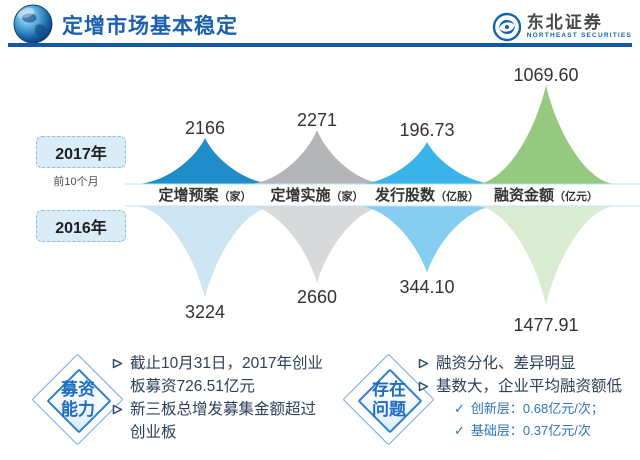 This screenshot has width=640, height=460. Describe the element at coordinates (546, 134) in the screenshot. I see `peak-2017-融资金额` at that location.